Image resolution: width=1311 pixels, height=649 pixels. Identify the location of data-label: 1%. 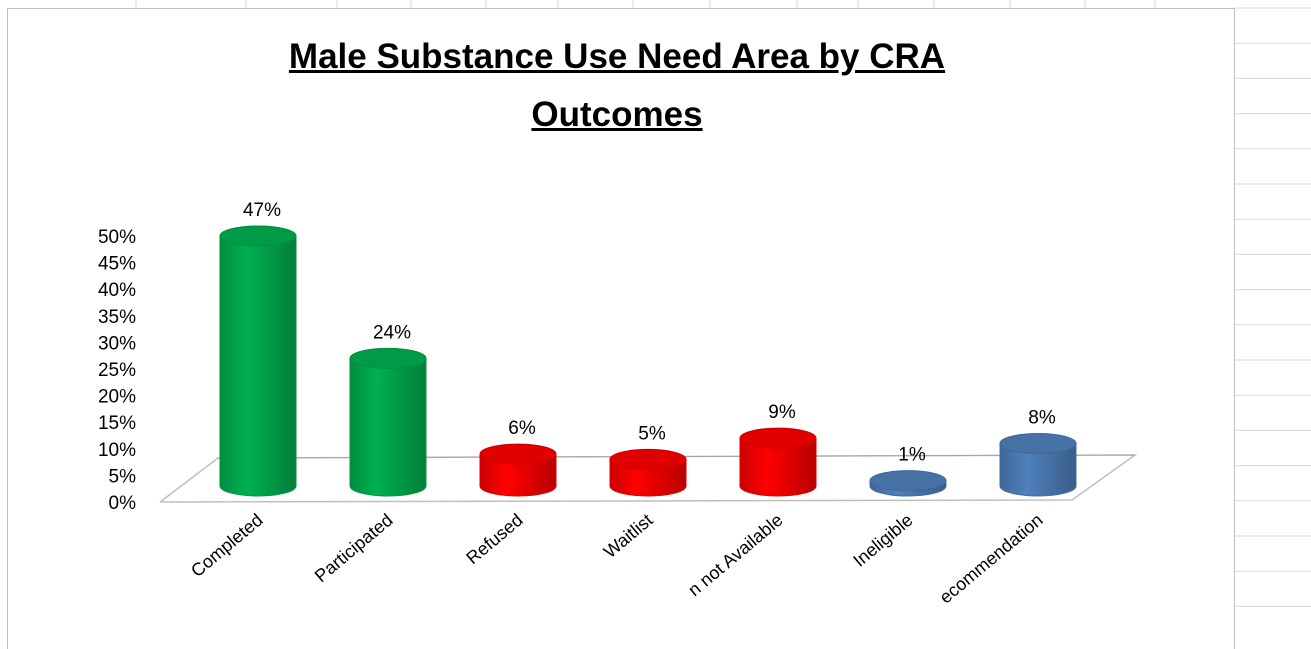
(912, 455).